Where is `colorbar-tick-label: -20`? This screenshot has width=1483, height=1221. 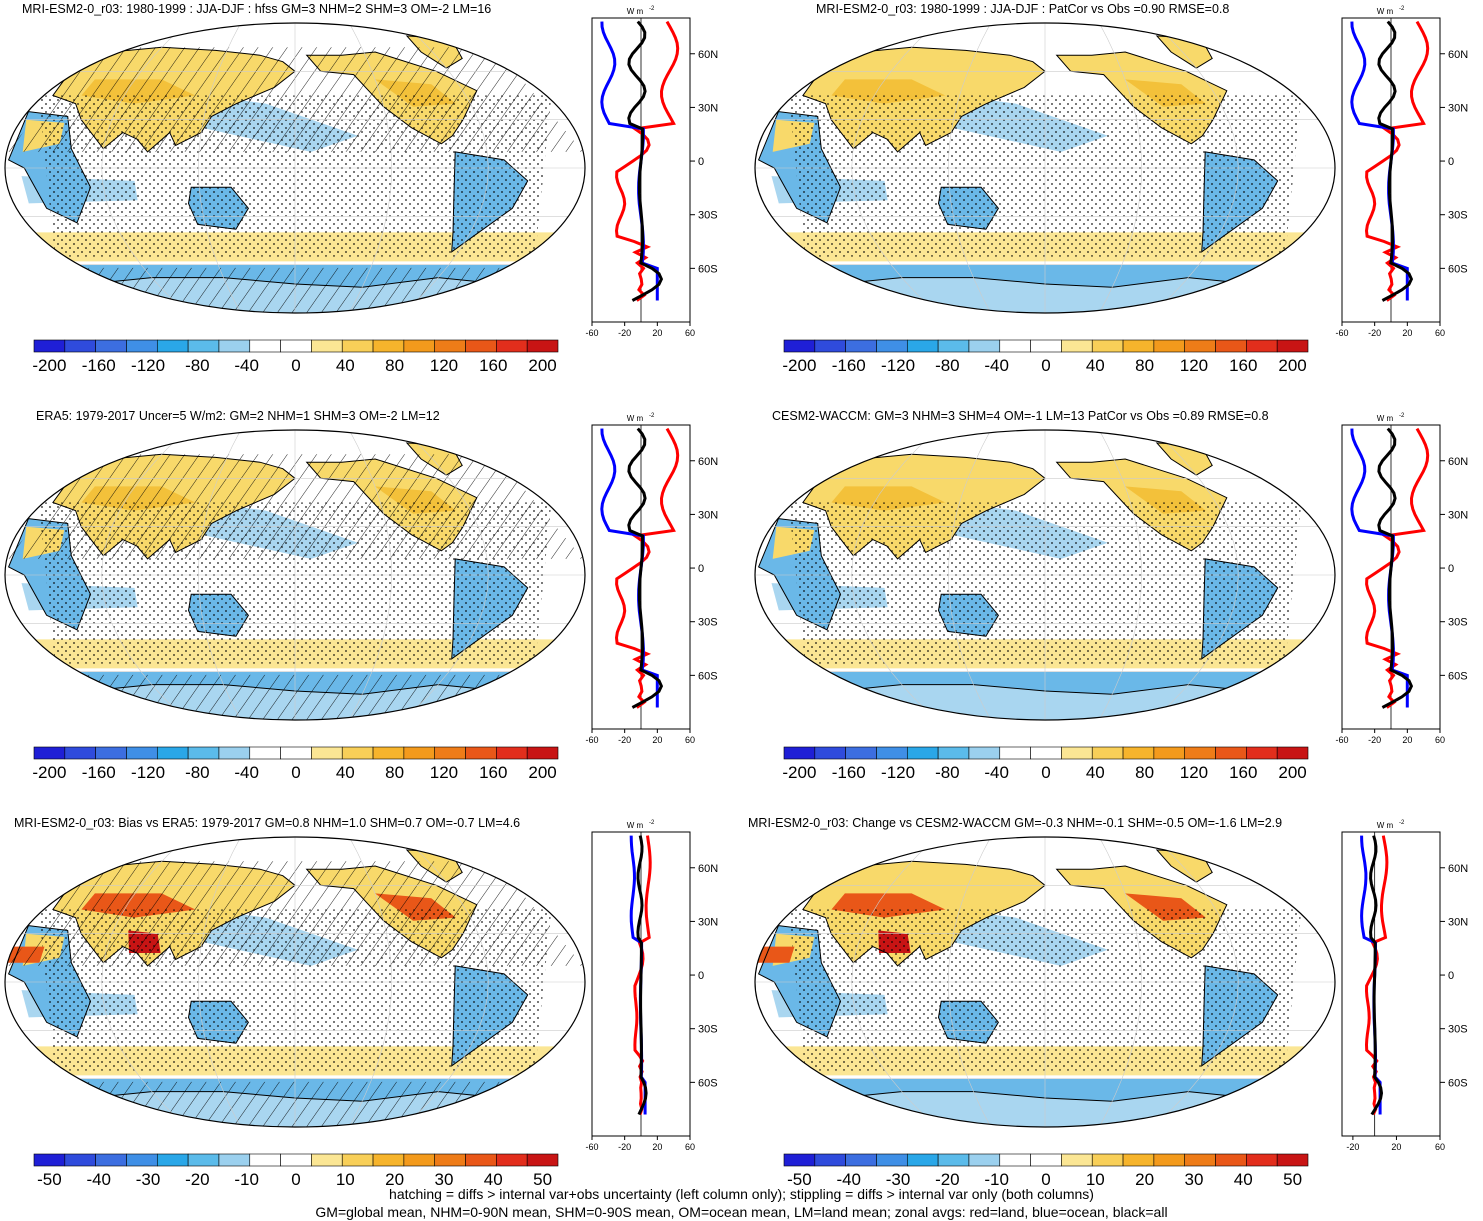 colorbar-tick-label: -20 is located at coordinates (947, 1179).